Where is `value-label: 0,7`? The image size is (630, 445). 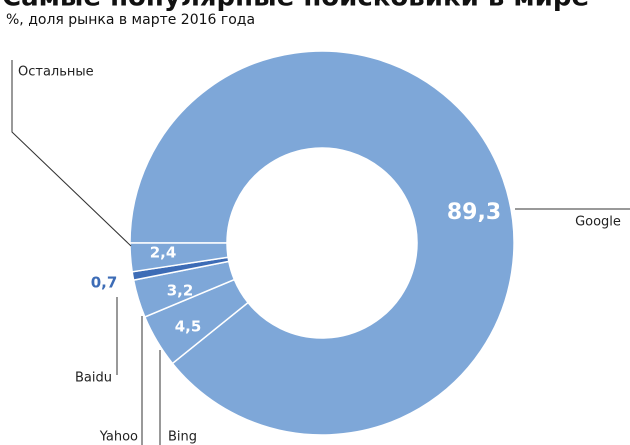 value-label: 0,7 is located at coordinates (104, 283).